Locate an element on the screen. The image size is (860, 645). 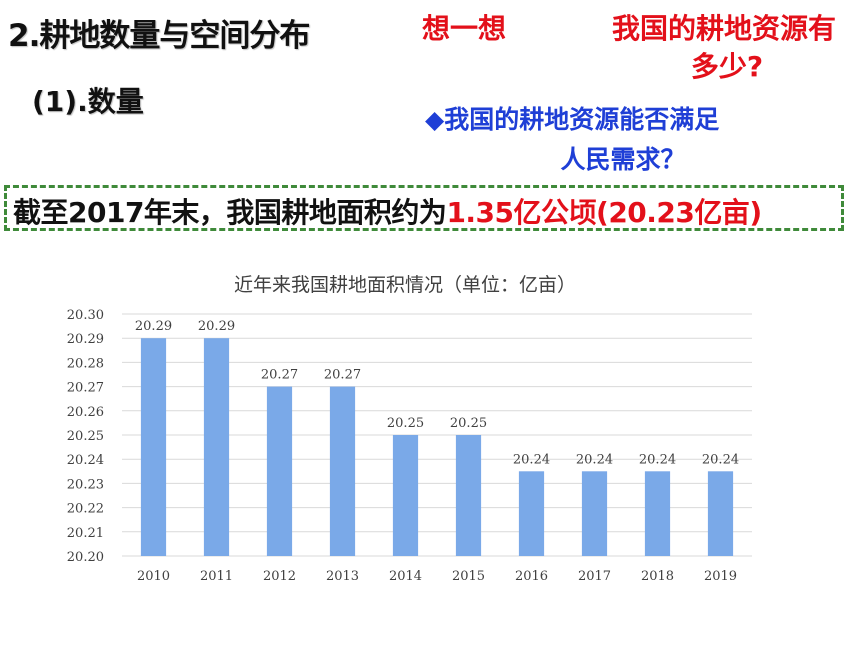
fact-text: 截至2017年末，我国耕地面积约为1.35亿公顷(20.23亿亩) is located at coordinates (387, 210).